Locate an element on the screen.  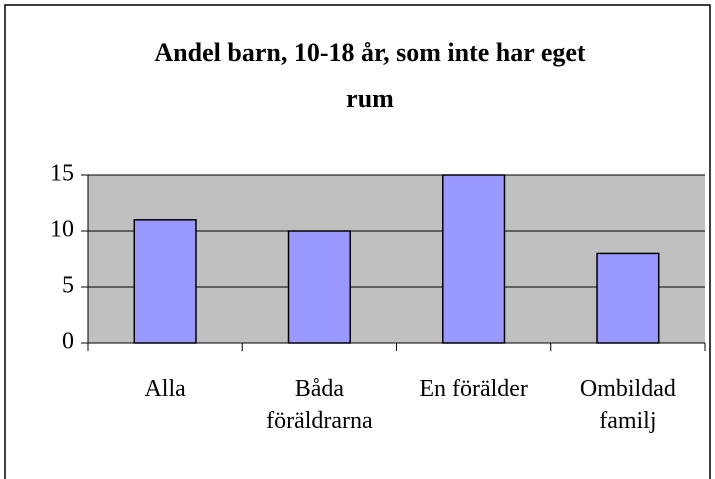
y-tick-label: 0 is located at coordinates (68, 342).